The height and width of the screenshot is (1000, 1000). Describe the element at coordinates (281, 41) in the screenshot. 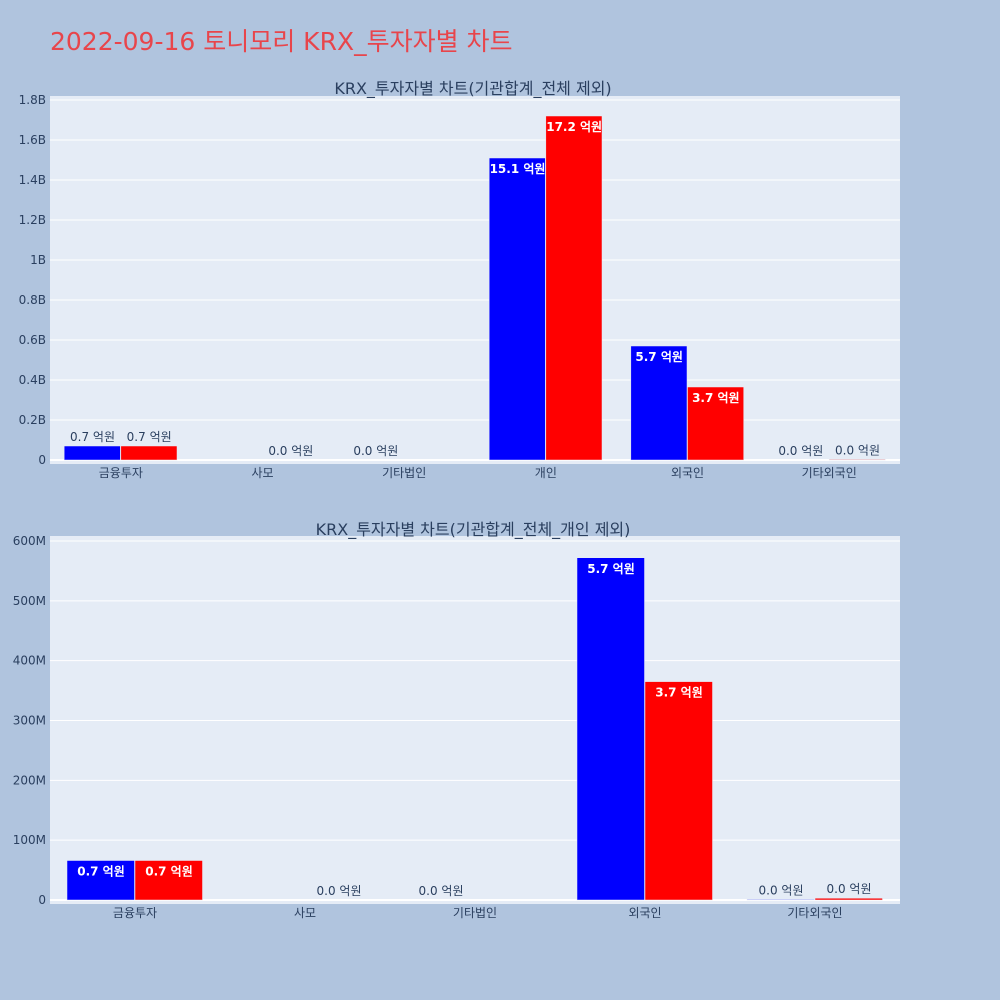

I see `page-title: 2022-09-16 토니모리 KRX_투자자별 차트` at that location.